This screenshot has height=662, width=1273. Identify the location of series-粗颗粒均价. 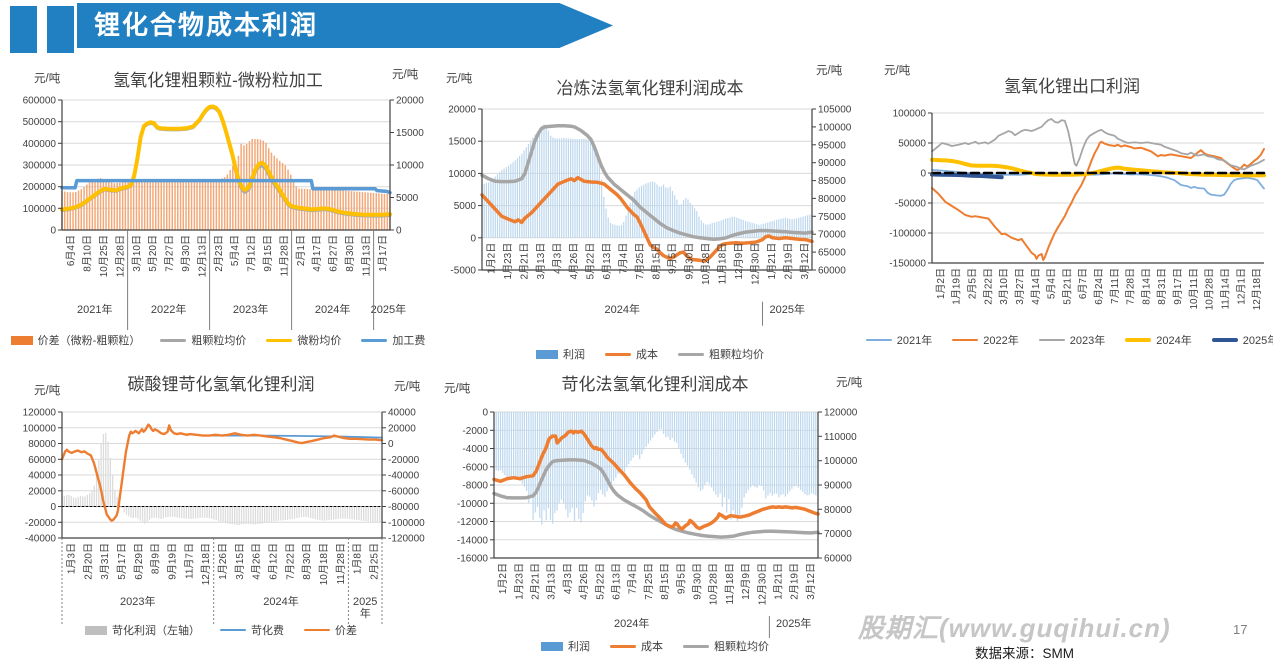
(656, 498).